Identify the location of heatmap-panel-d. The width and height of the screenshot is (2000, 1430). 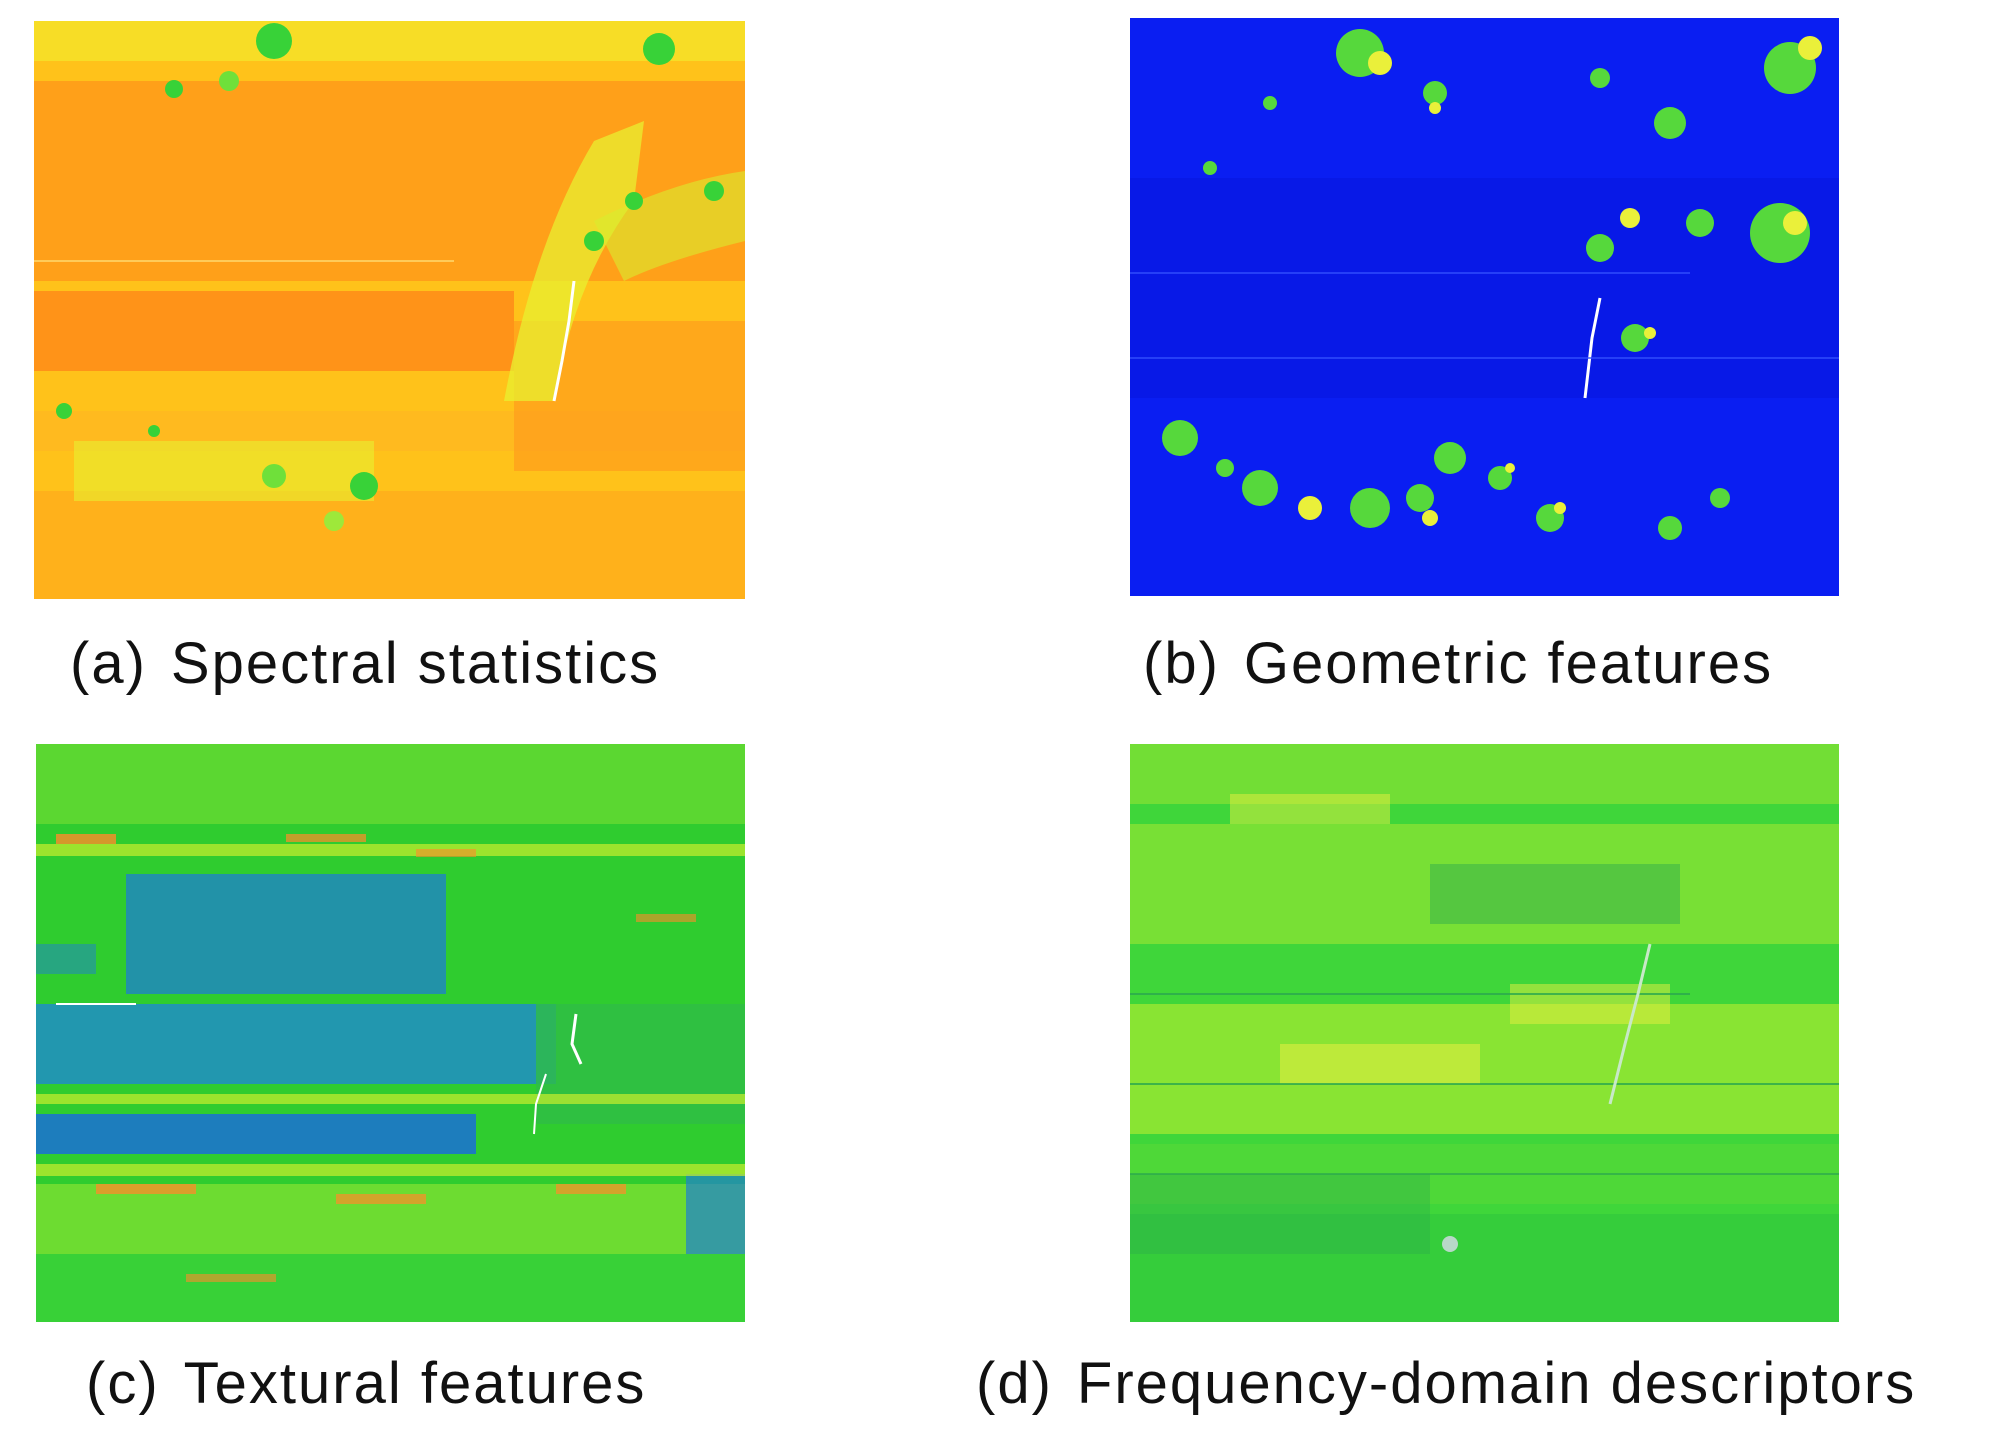
(1484, 1033).